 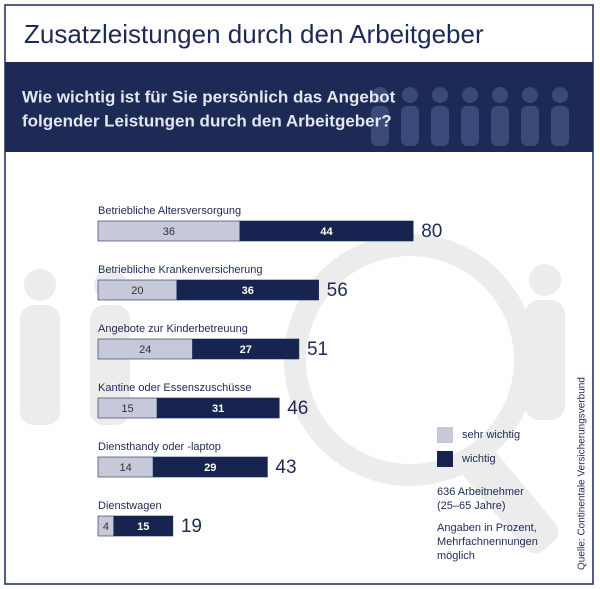 I want to click on category-label: Kantine oder Essenszuschüsse, so click(x=174, y=388).